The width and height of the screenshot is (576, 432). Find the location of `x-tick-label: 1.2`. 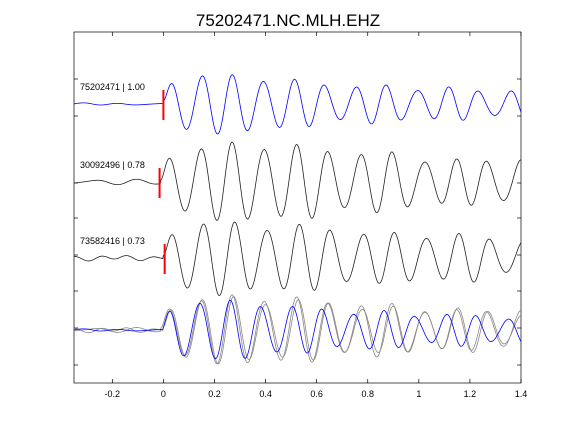

x-tick-label: 1.2 is located at coordinates (470, 394).